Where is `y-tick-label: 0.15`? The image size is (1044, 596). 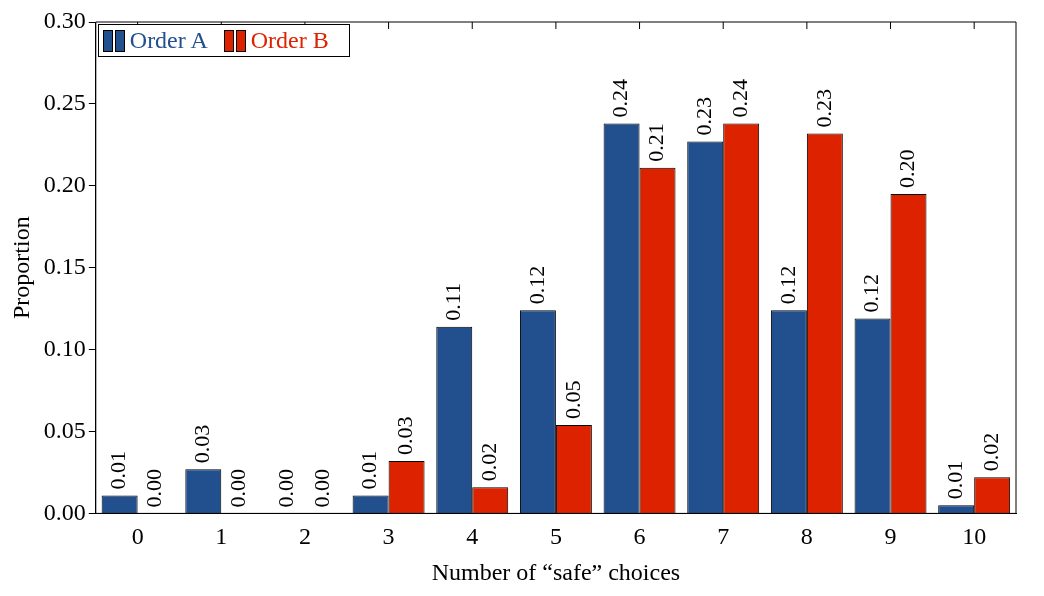 y-tick-label: 0.15 is located at coordinates (64, 266).